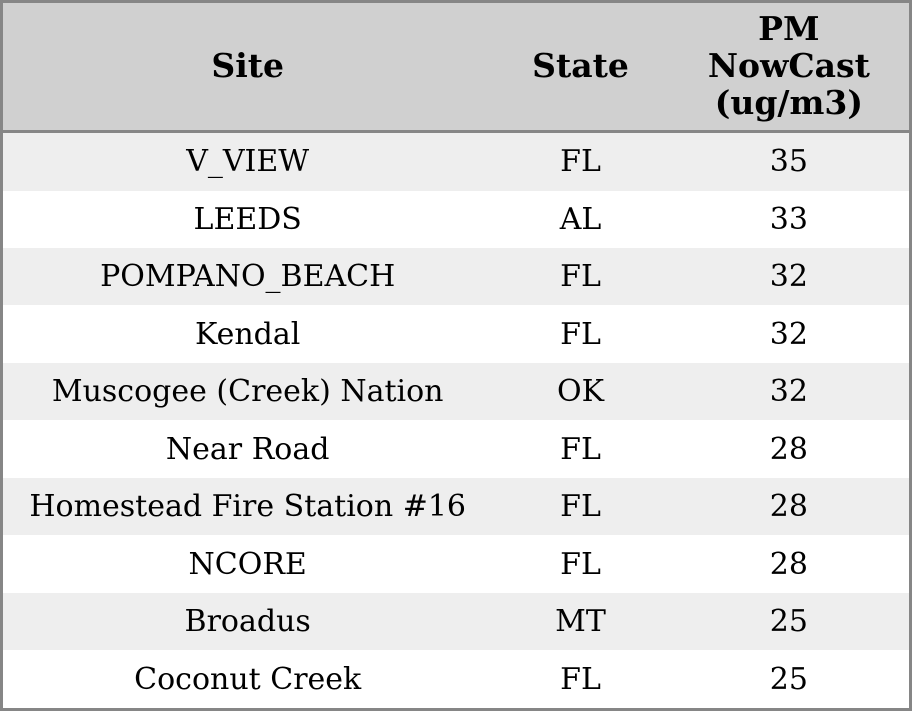  I want to click on table-row: Muscogee (Creek) Nation OK 32, so click(456, 391).